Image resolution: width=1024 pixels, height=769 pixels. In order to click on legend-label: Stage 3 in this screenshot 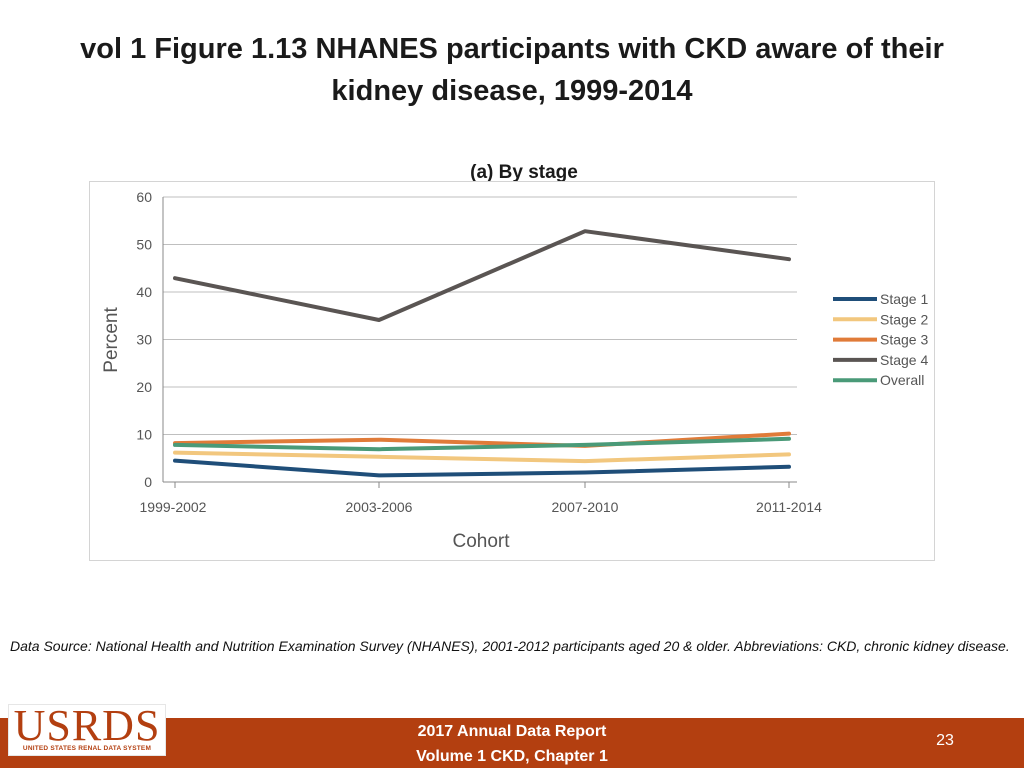, I will do `click(904, 340)`.